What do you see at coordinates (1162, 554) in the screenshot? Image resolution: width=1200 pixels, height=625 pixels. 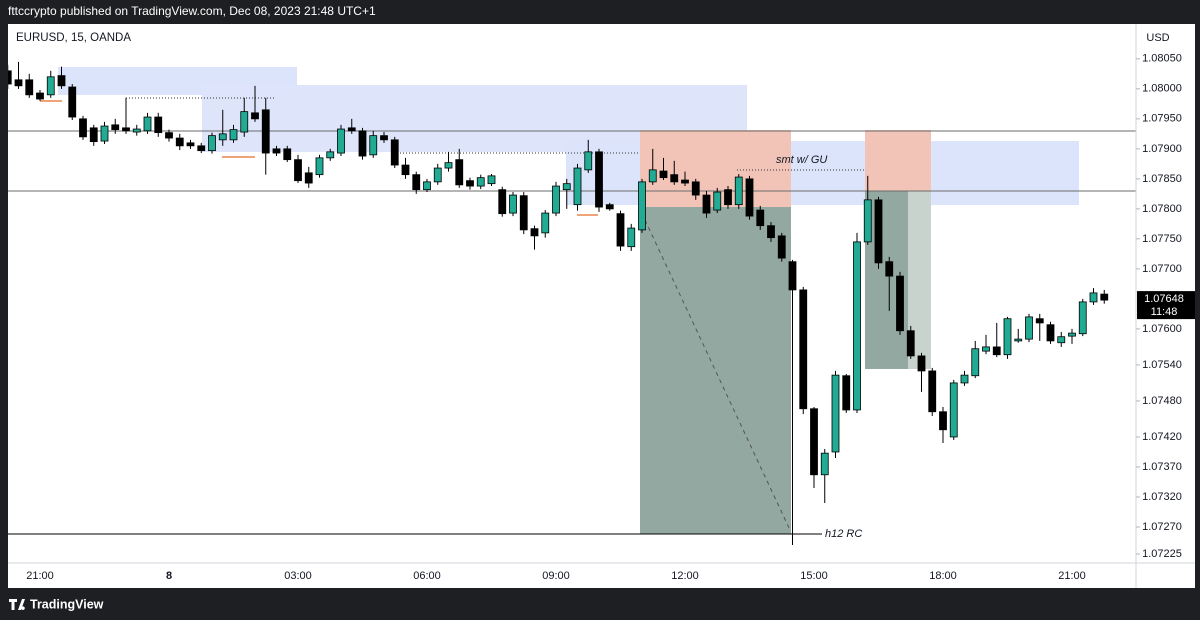 I see `y-tick-label: 1.07225` at bounding box center [1162, 554].